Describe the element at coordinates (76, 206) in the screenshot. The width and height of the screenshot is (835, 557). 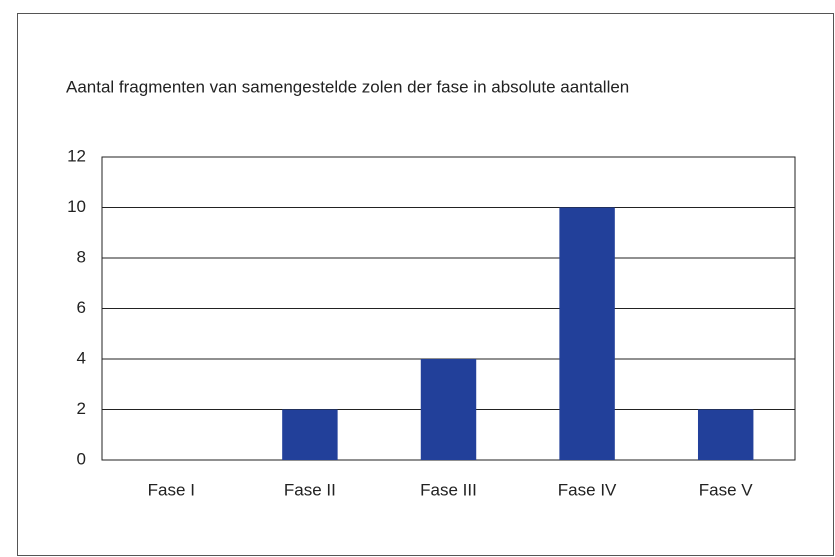
I see `y-tick-label: 10` at that location.